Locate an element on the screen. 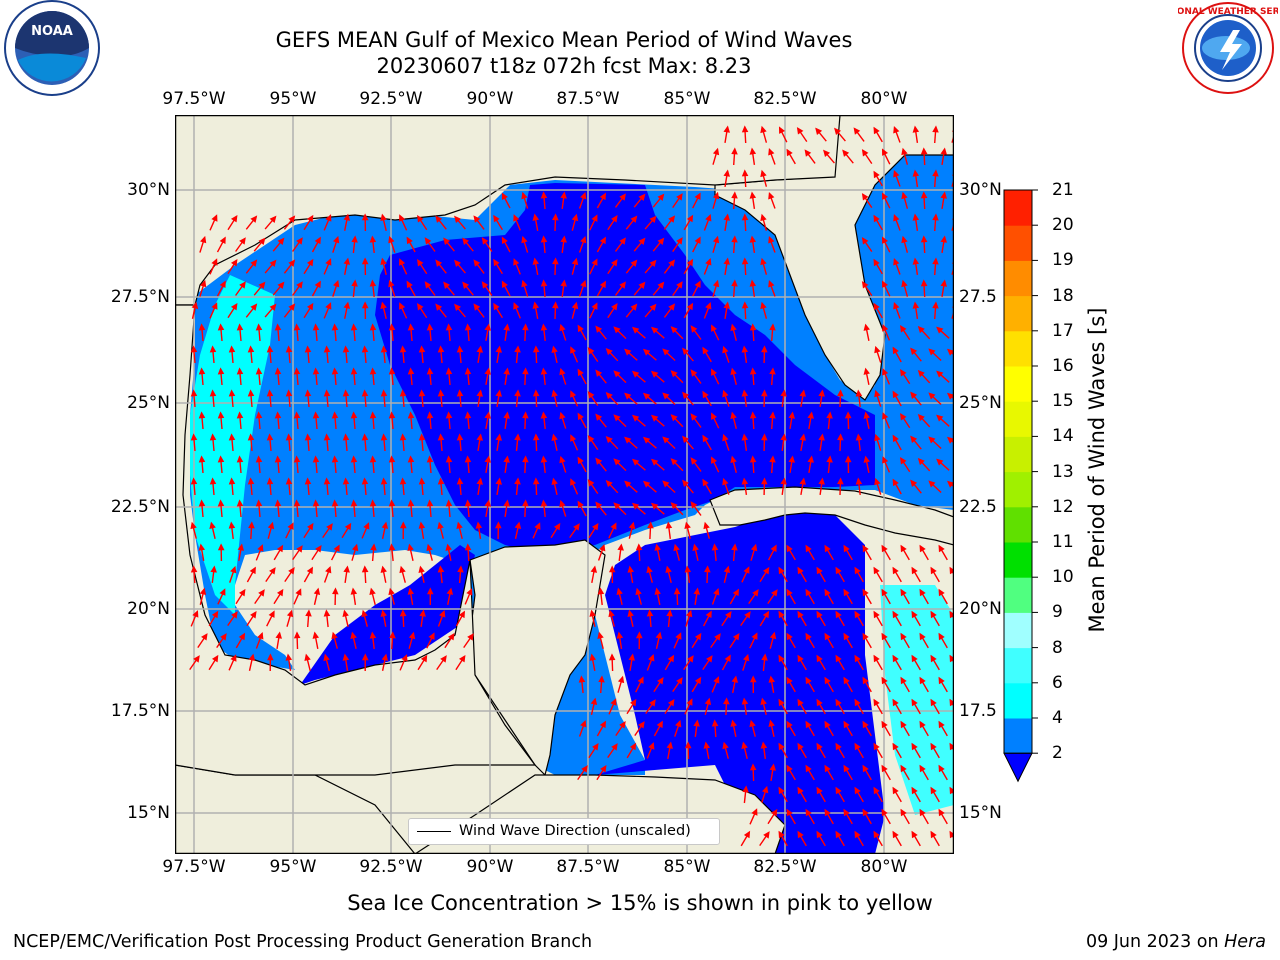 This screenshot has width=1280, height=960. lat-tick-right: 17.5 is located at coordinates (978, 711).